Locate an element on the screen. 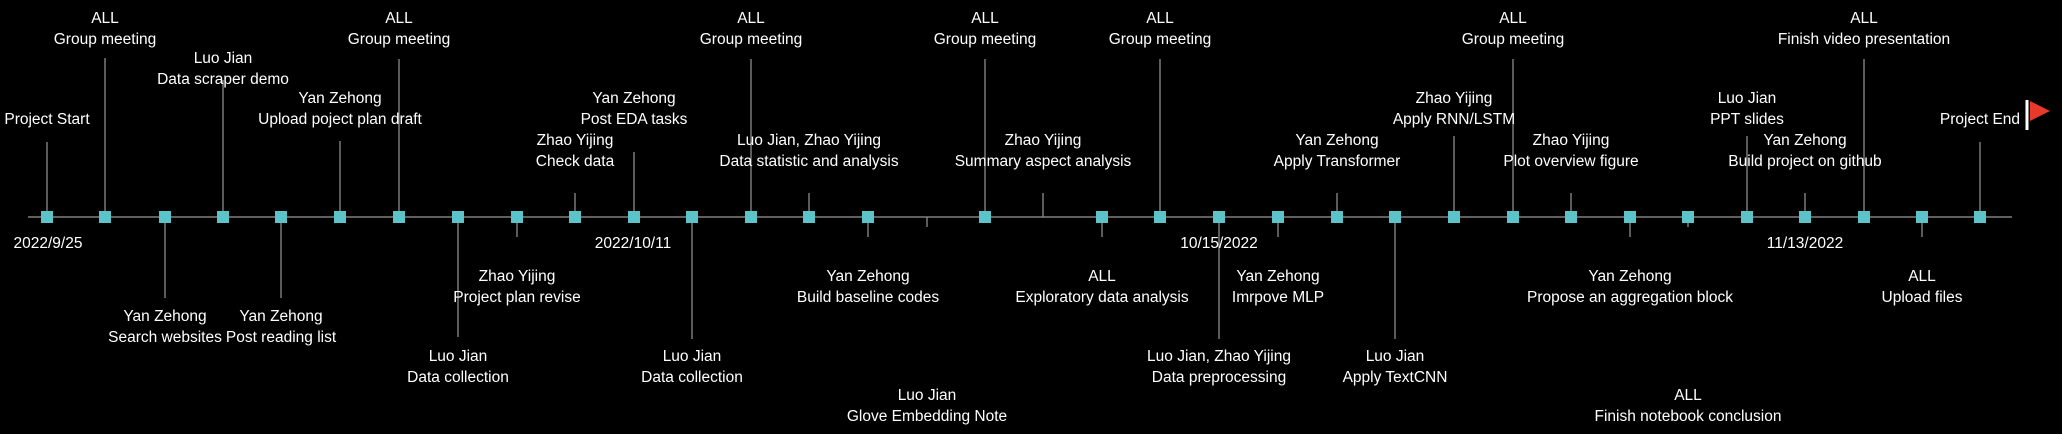 The width and height of the screenshot is (2062, 434). event-label: Apply RNN/LSTM is located at coordinates (1454, 119).